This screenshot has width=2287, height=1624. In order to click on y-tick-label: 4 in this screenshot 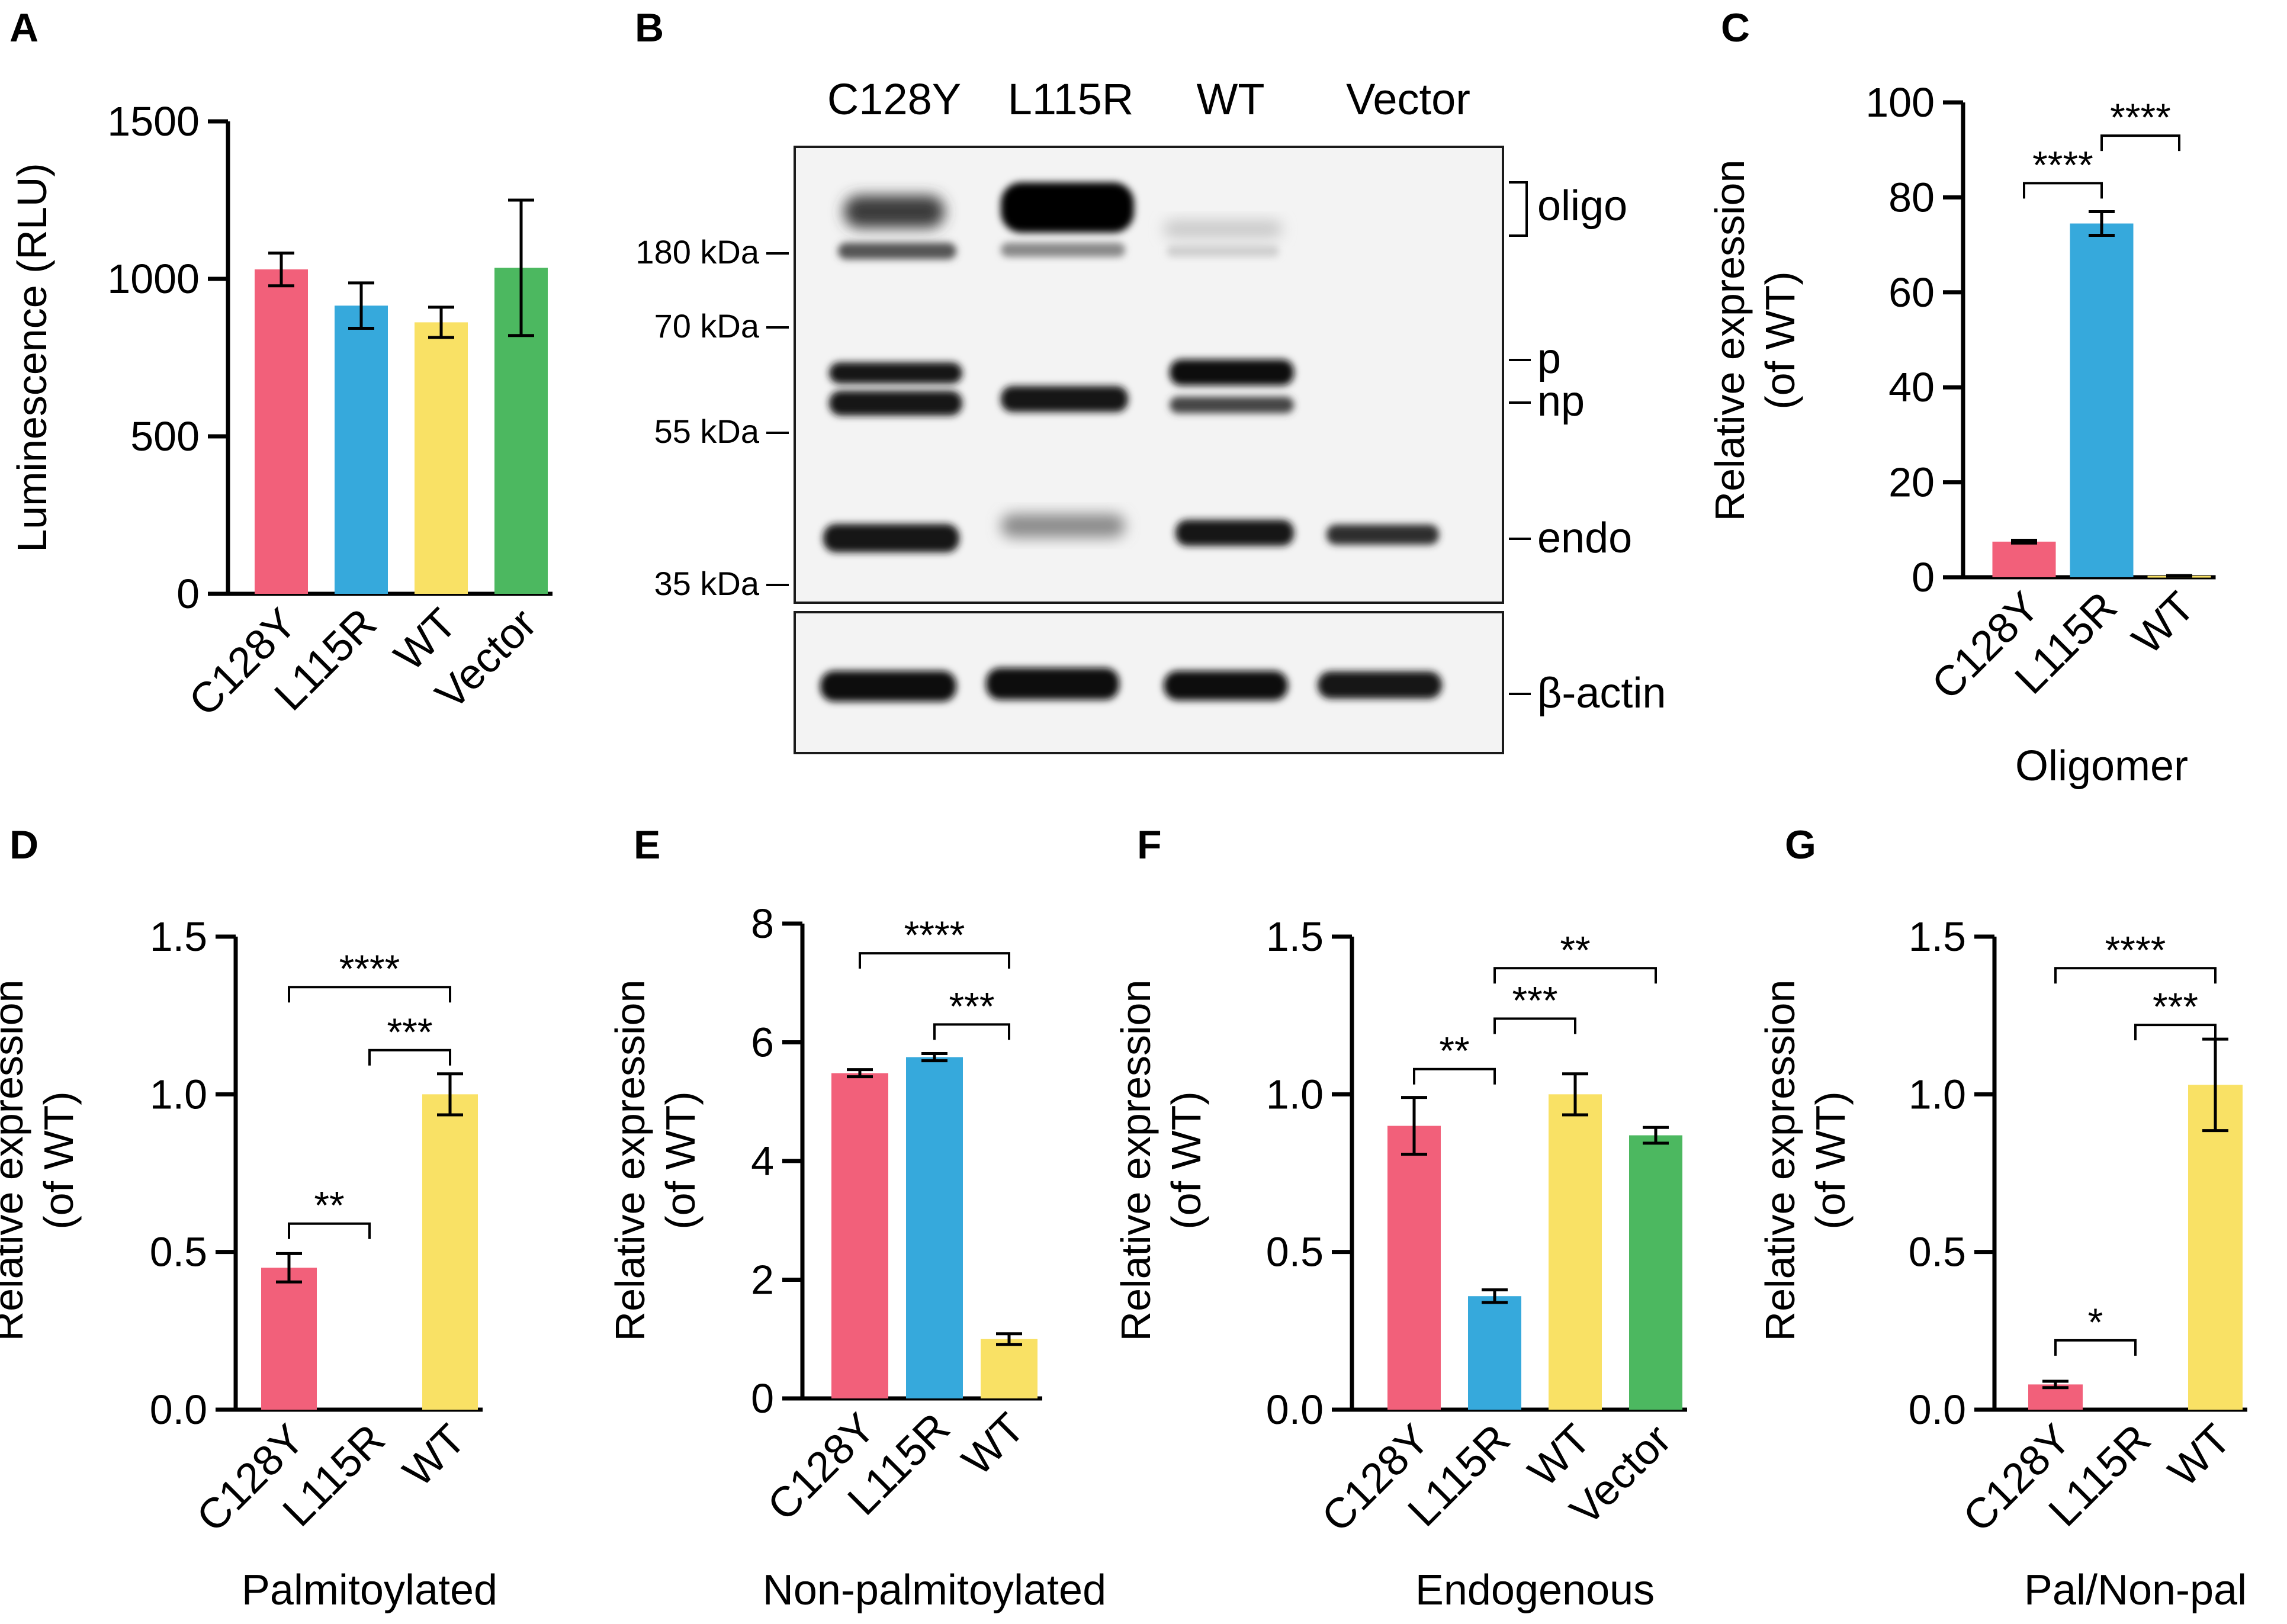, I will do `click(762, 1161)`.